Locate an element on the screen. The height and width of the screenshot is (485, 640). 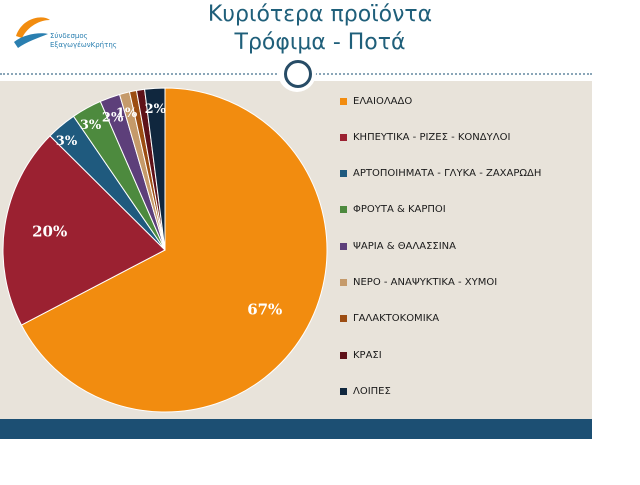
pie-data-label-4: 2% is located at coordinates (113, 117).